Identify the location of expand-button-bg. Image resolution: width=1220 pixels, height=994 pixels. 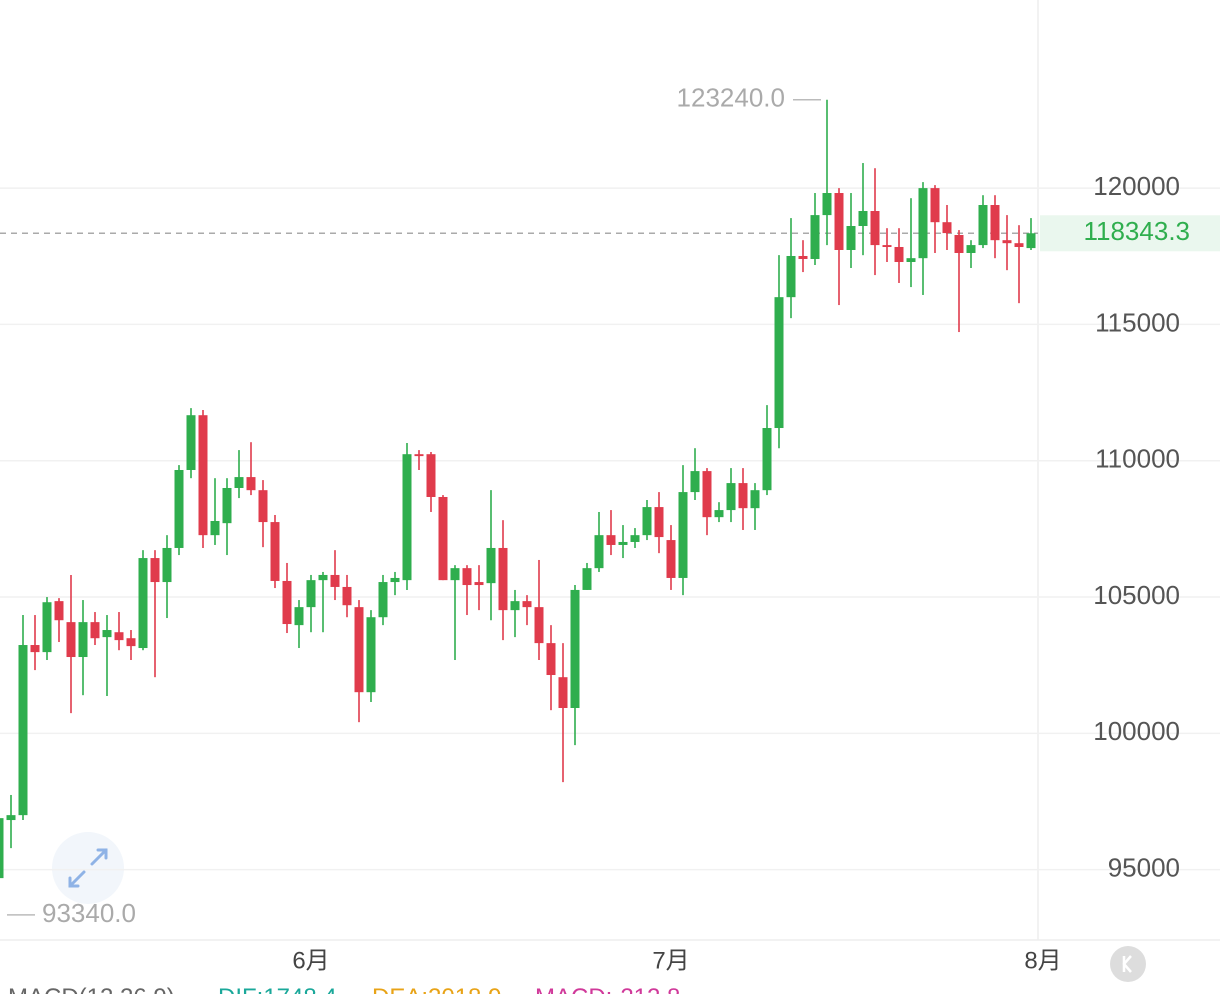
(88, 868).